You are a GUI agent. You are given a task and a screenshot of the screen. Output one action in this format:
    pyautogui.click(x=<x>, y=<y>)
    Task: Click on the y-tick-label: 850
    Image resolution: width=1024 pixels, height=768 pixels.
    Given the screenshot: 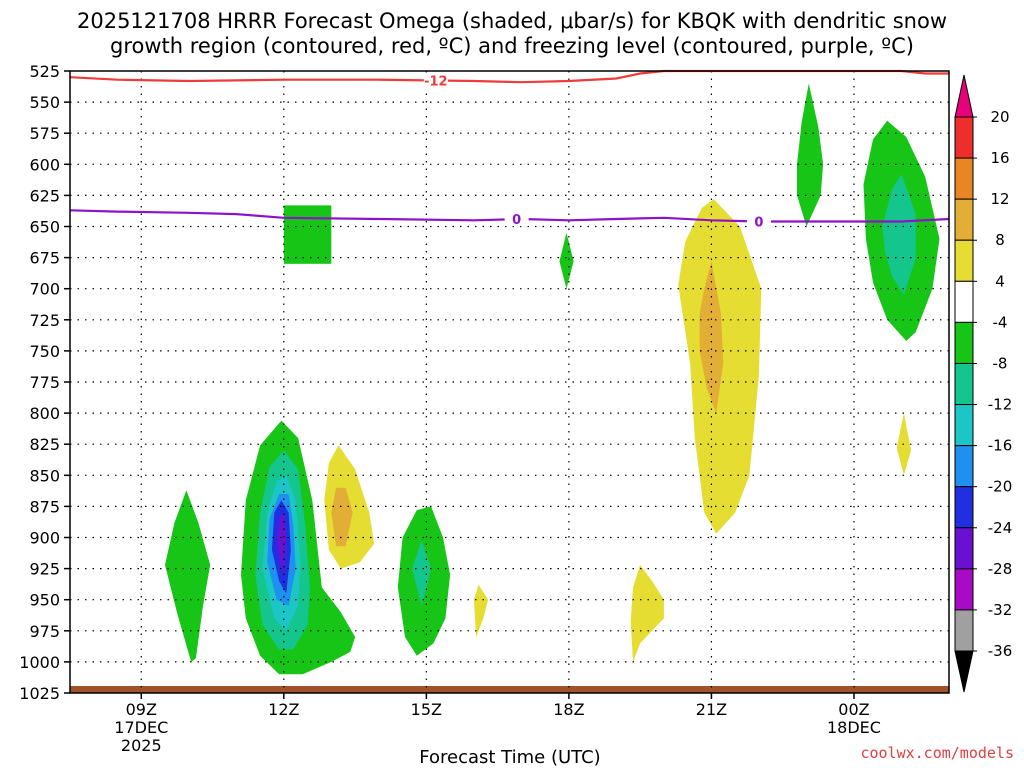 What is the action you would take?
    pyautogui.click(x=44, y=475)
    